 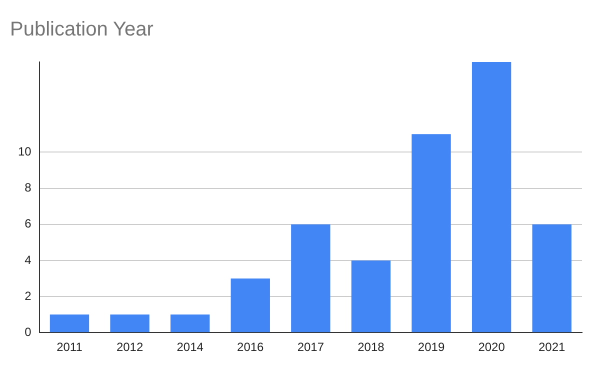 What do you see at coordinates (431, 347) in the screenshot?
I see `x-tick-label: 2019` at bounding box center [431, 347].